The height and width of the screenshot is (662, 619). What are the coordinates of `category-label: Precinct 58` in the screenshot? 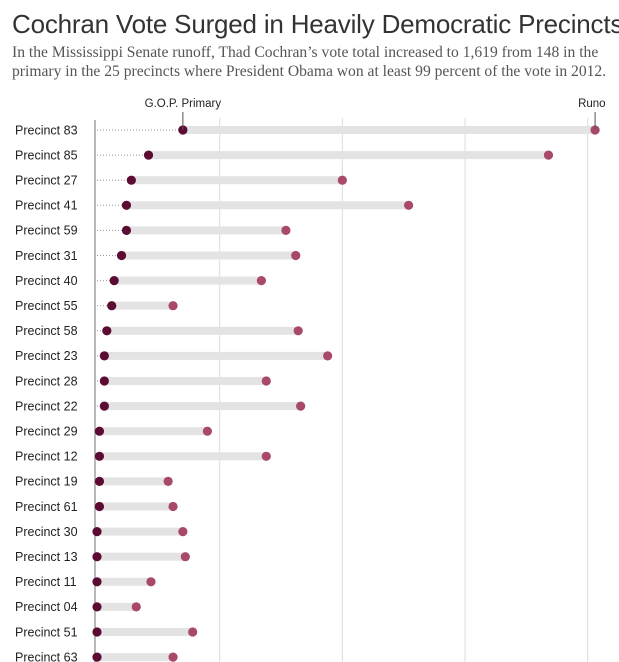 It's located at (46, 331).